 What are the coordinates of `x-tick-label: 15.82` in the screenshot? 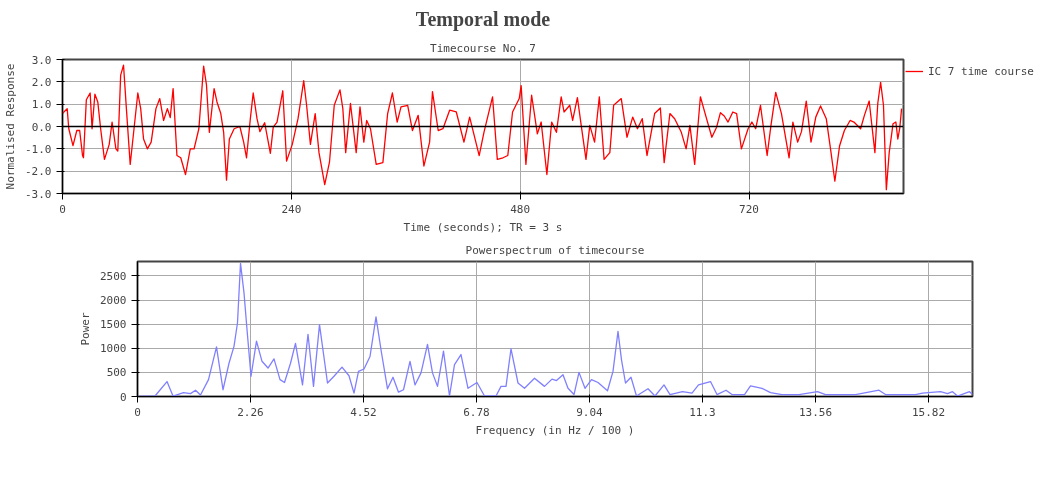 It's located at (928, 412).